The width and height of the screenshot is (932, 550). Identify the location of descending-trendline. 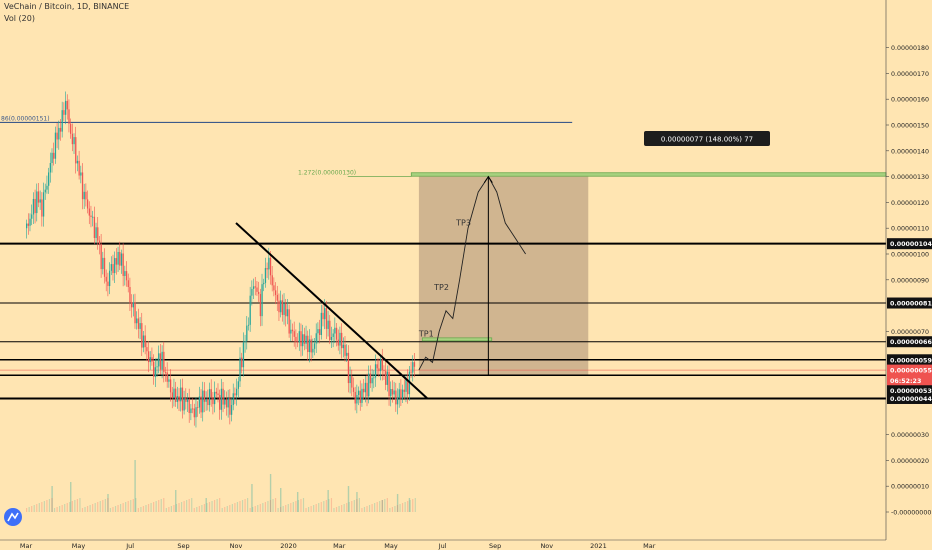
(332, 311).